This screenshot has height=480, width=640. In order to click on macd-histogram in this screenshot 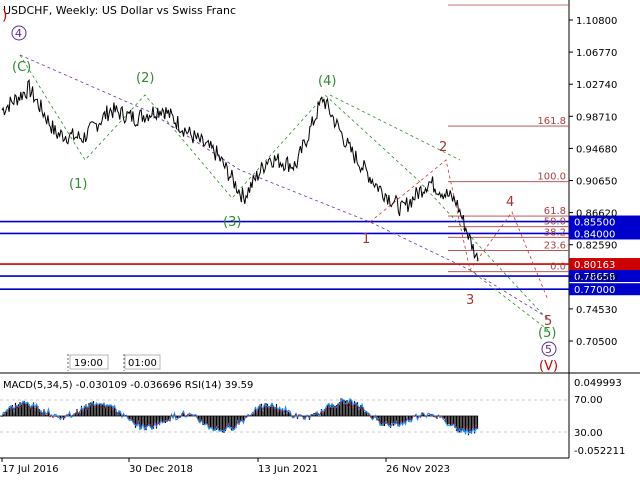, I will do `click(240, 417)`.